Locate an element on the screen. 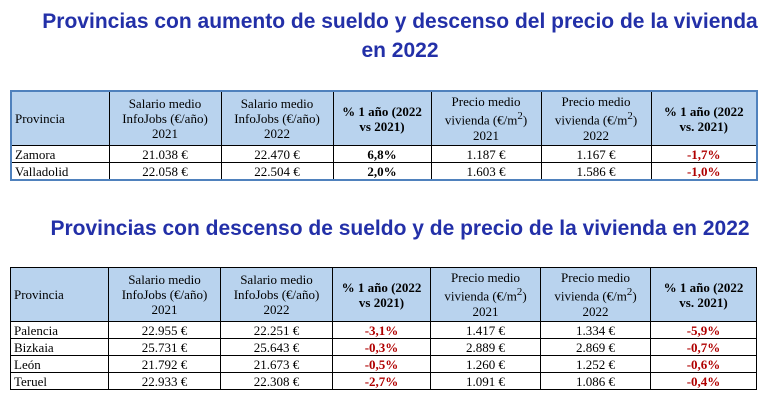  cell-salario-2021: 21.792 € is located at coordinates (164, 364).